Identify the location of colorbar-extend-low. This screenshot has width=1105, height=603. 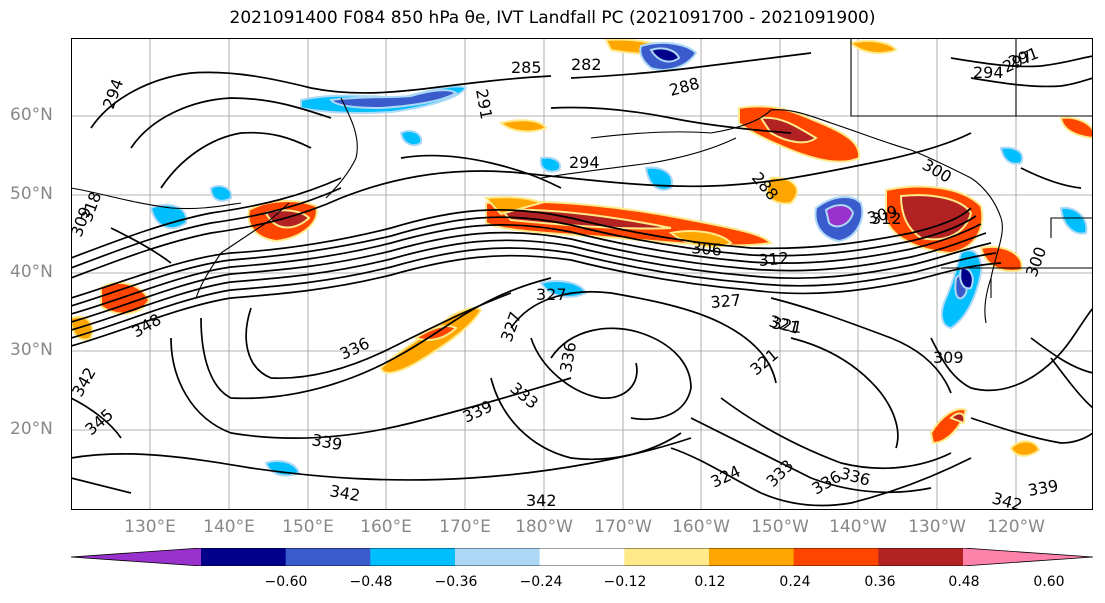
(136, 557).